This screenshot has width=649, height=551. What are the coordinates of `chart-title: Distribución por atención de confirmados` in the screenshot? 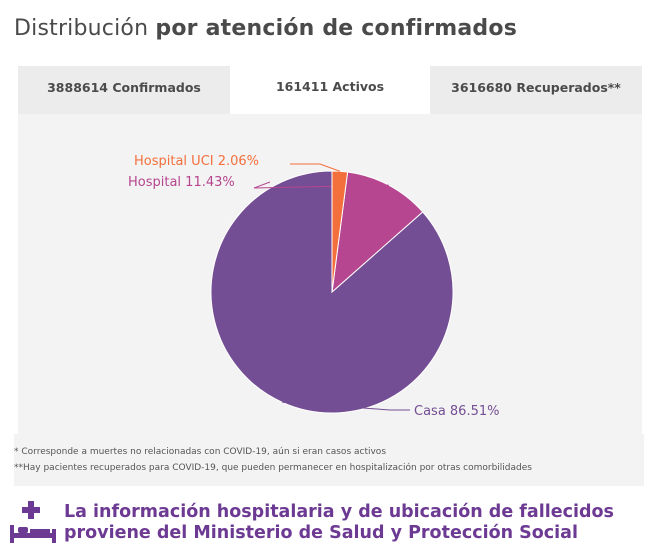 It's located at (265, 28).